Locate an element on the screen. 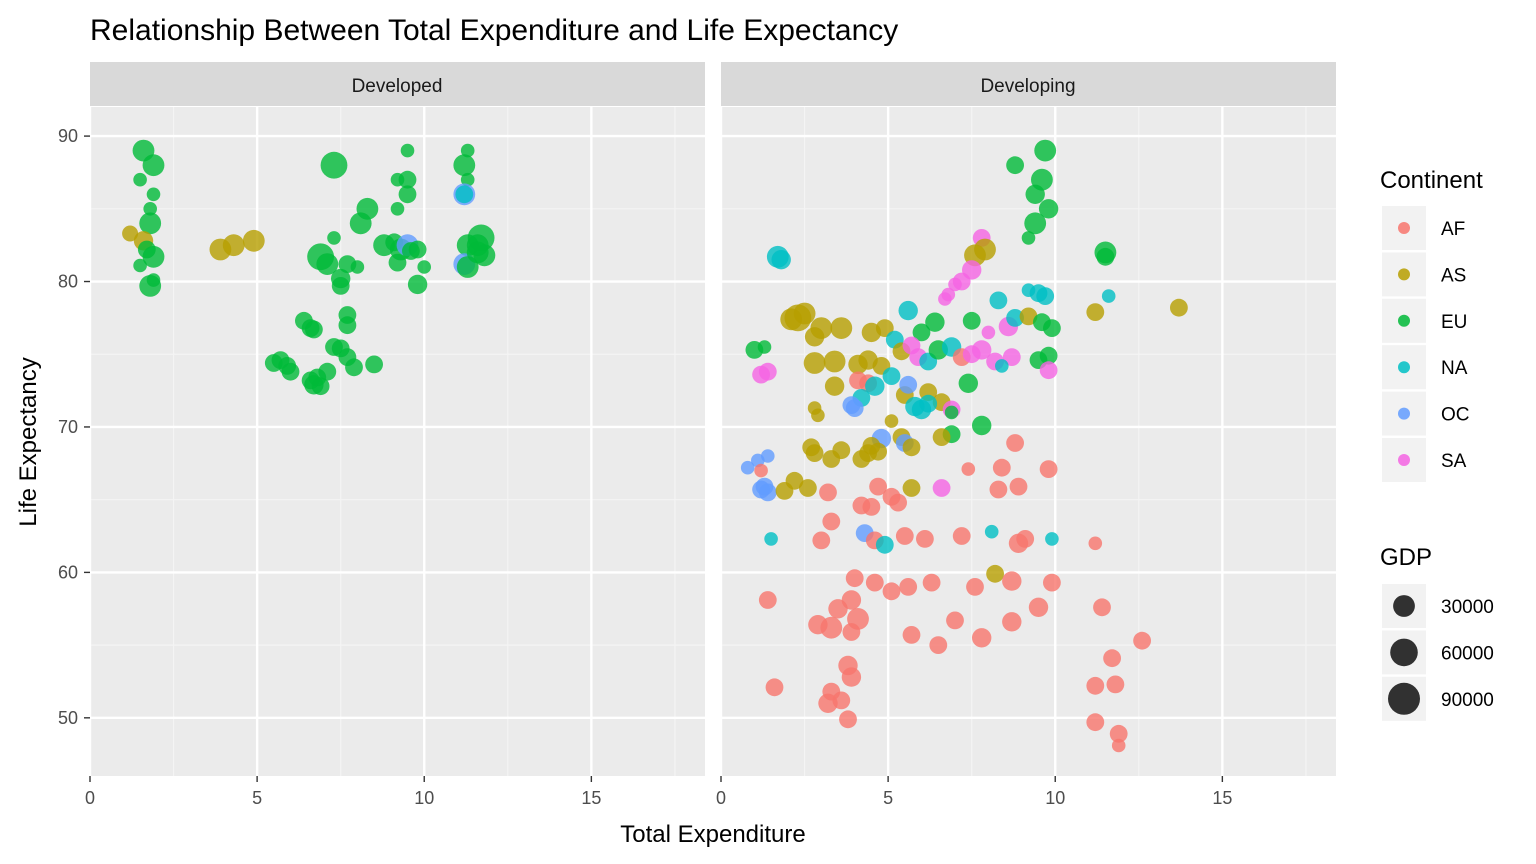 The height and width of the screenshot is (864, 1536). legend-continent-title: Continent is located at coordinates (1431, 180).